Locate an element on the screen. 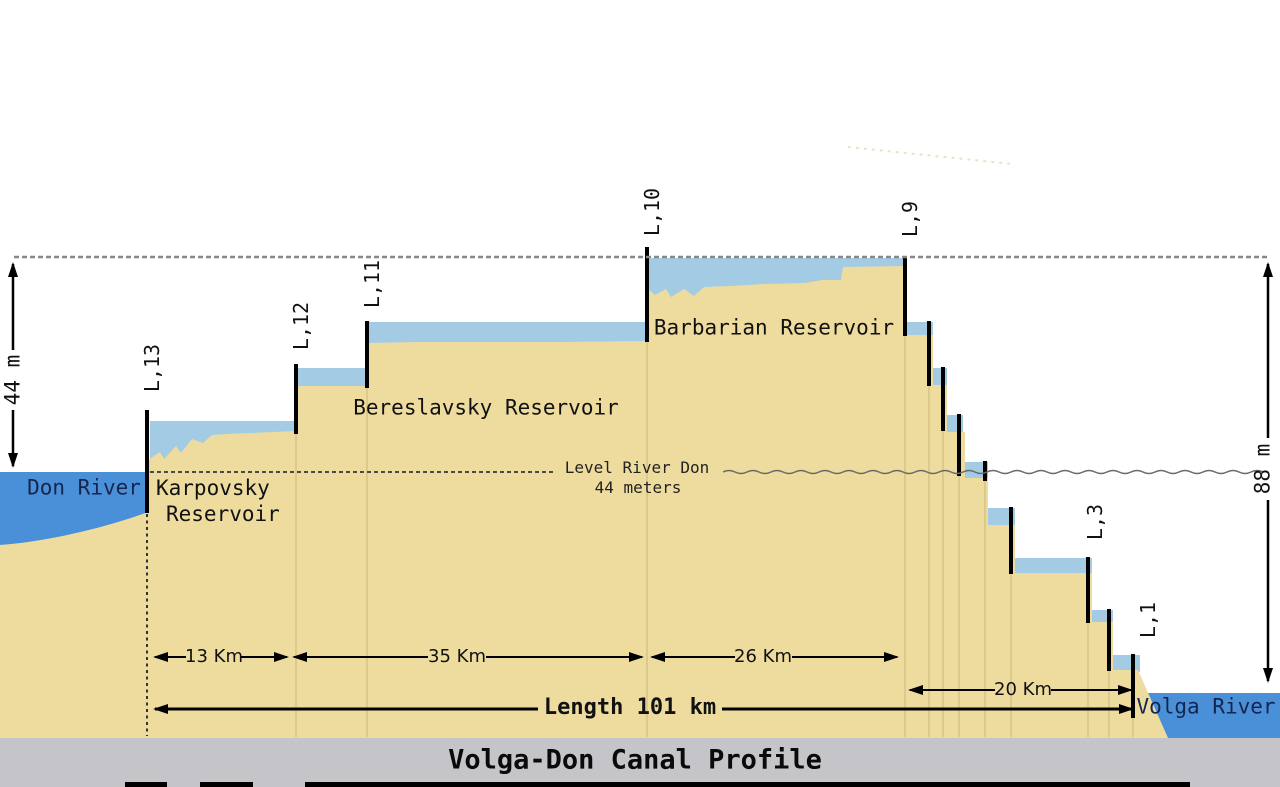 The width and height of the screenshot is (1280, 787). pool-step5 is located at coordinates (975, 471).